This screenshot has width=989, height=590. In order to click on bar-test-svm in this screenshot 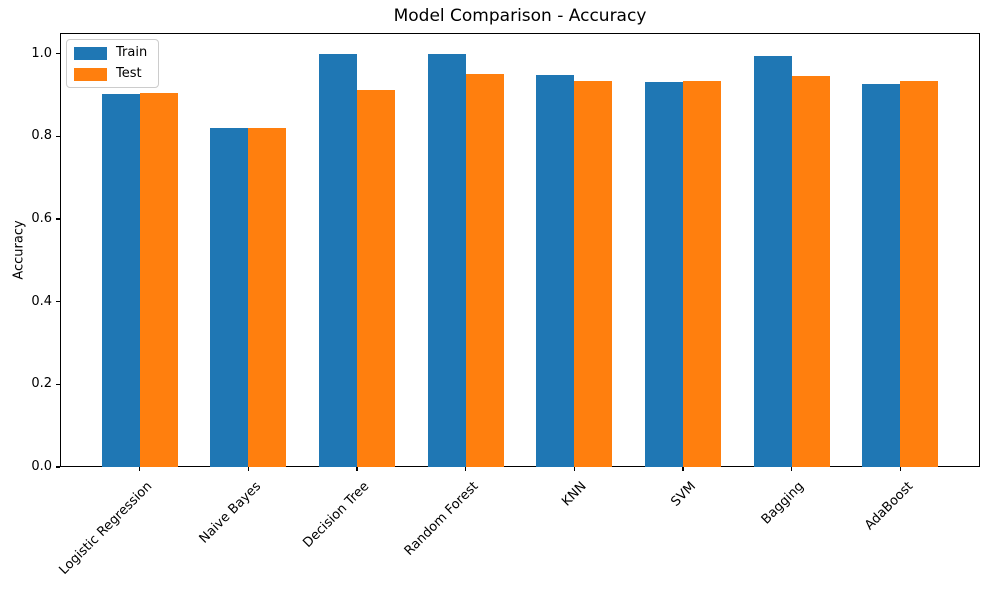, I will do `click(701, 273)`.